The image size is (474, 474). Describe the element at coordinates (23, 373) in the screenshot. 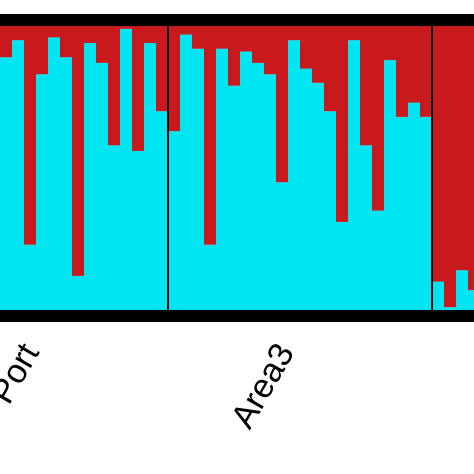

I see `group-label: Port` at that location.